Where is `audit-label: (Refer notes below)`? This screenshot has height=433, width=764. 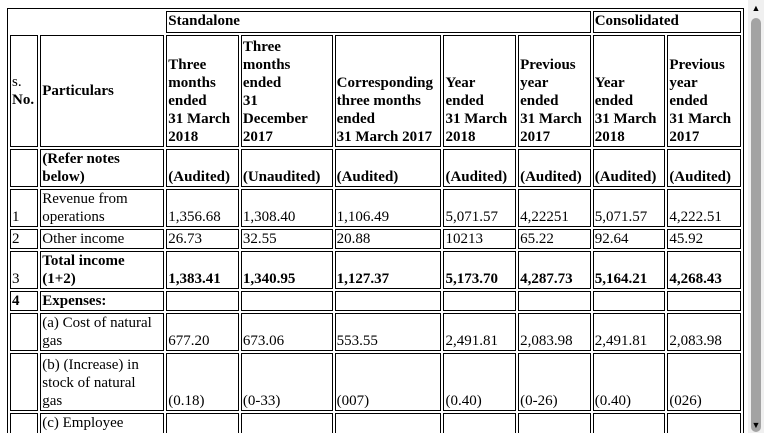 audit-label: (Refer notes below) is located at coordinates (102, 168).